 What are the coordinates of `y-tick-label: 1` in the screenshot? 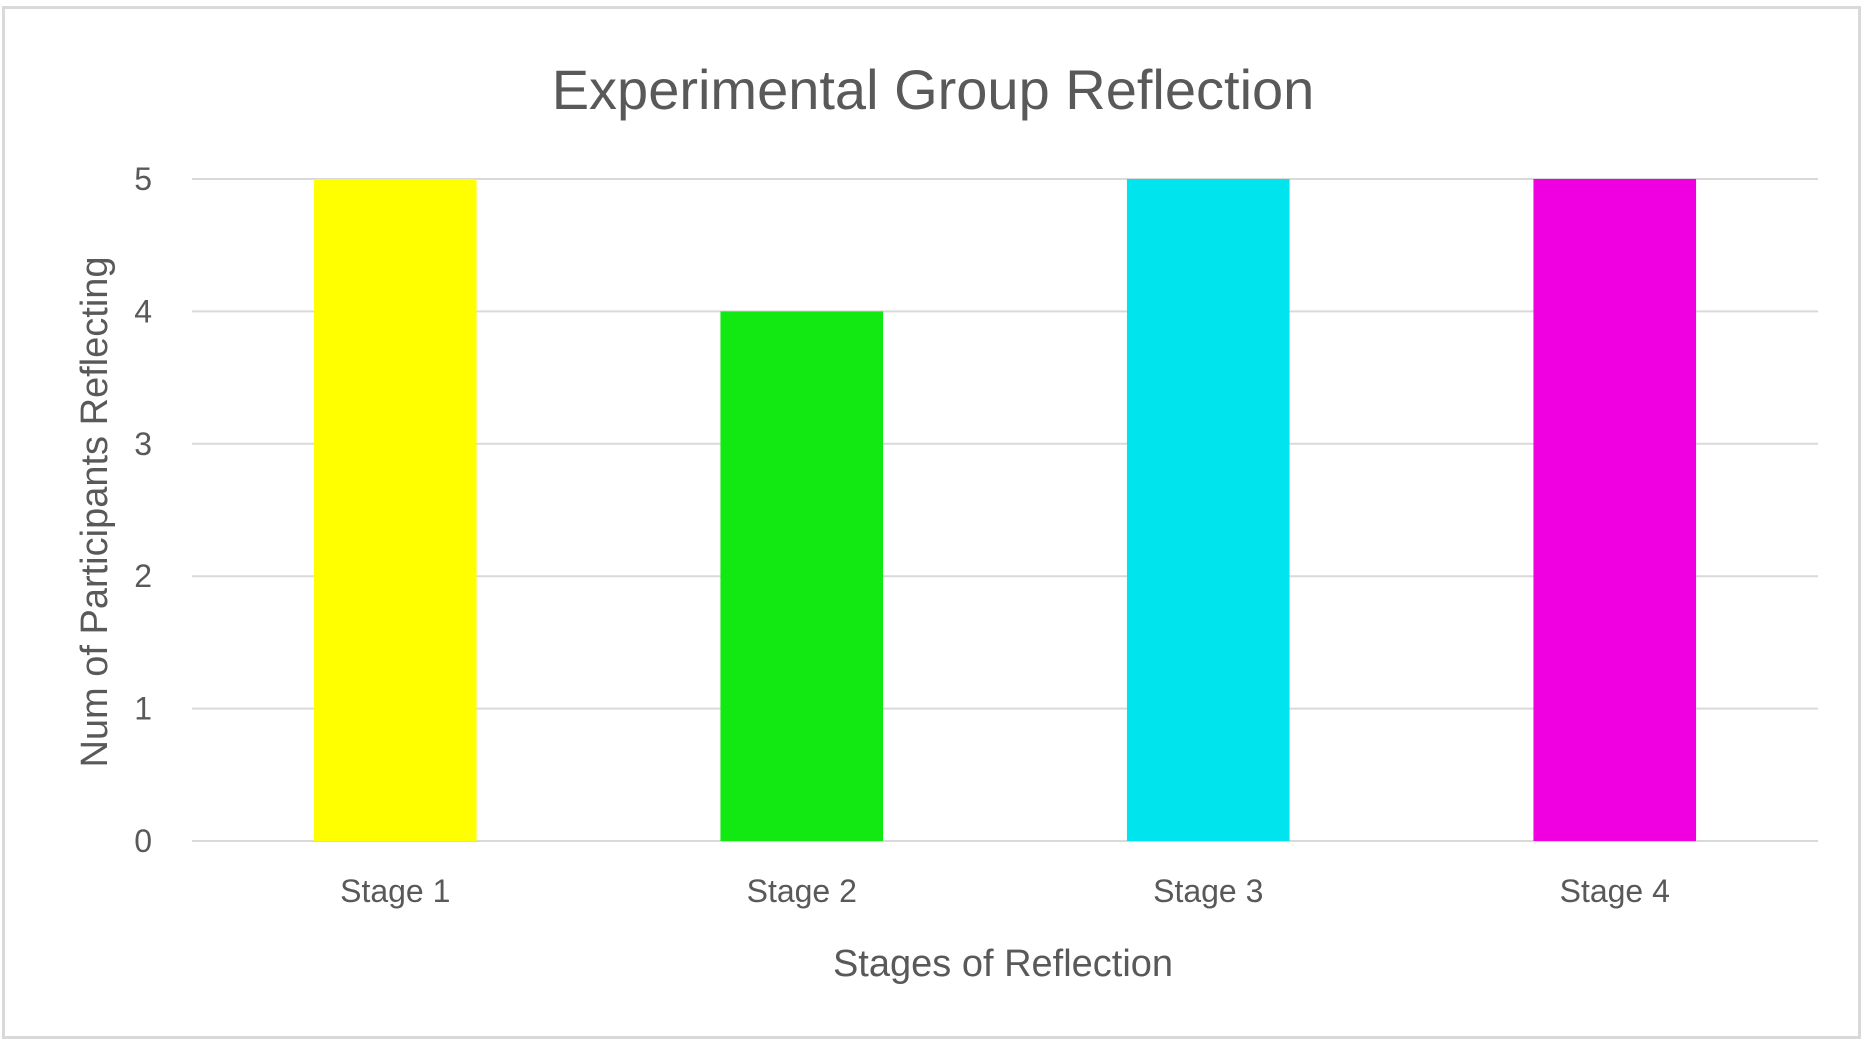 It's located at (143, 709).